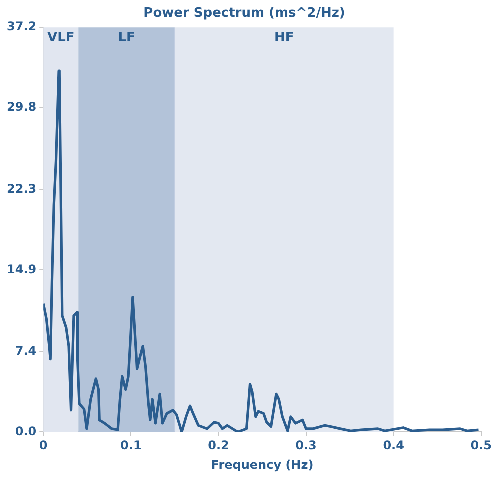 The width and height of the screenshot is (495, 479). Describe the element at coordinates (245, 14) in the screenshot. I see `chart-title: Power Spectrum (ms^2/Hz)` at that location.